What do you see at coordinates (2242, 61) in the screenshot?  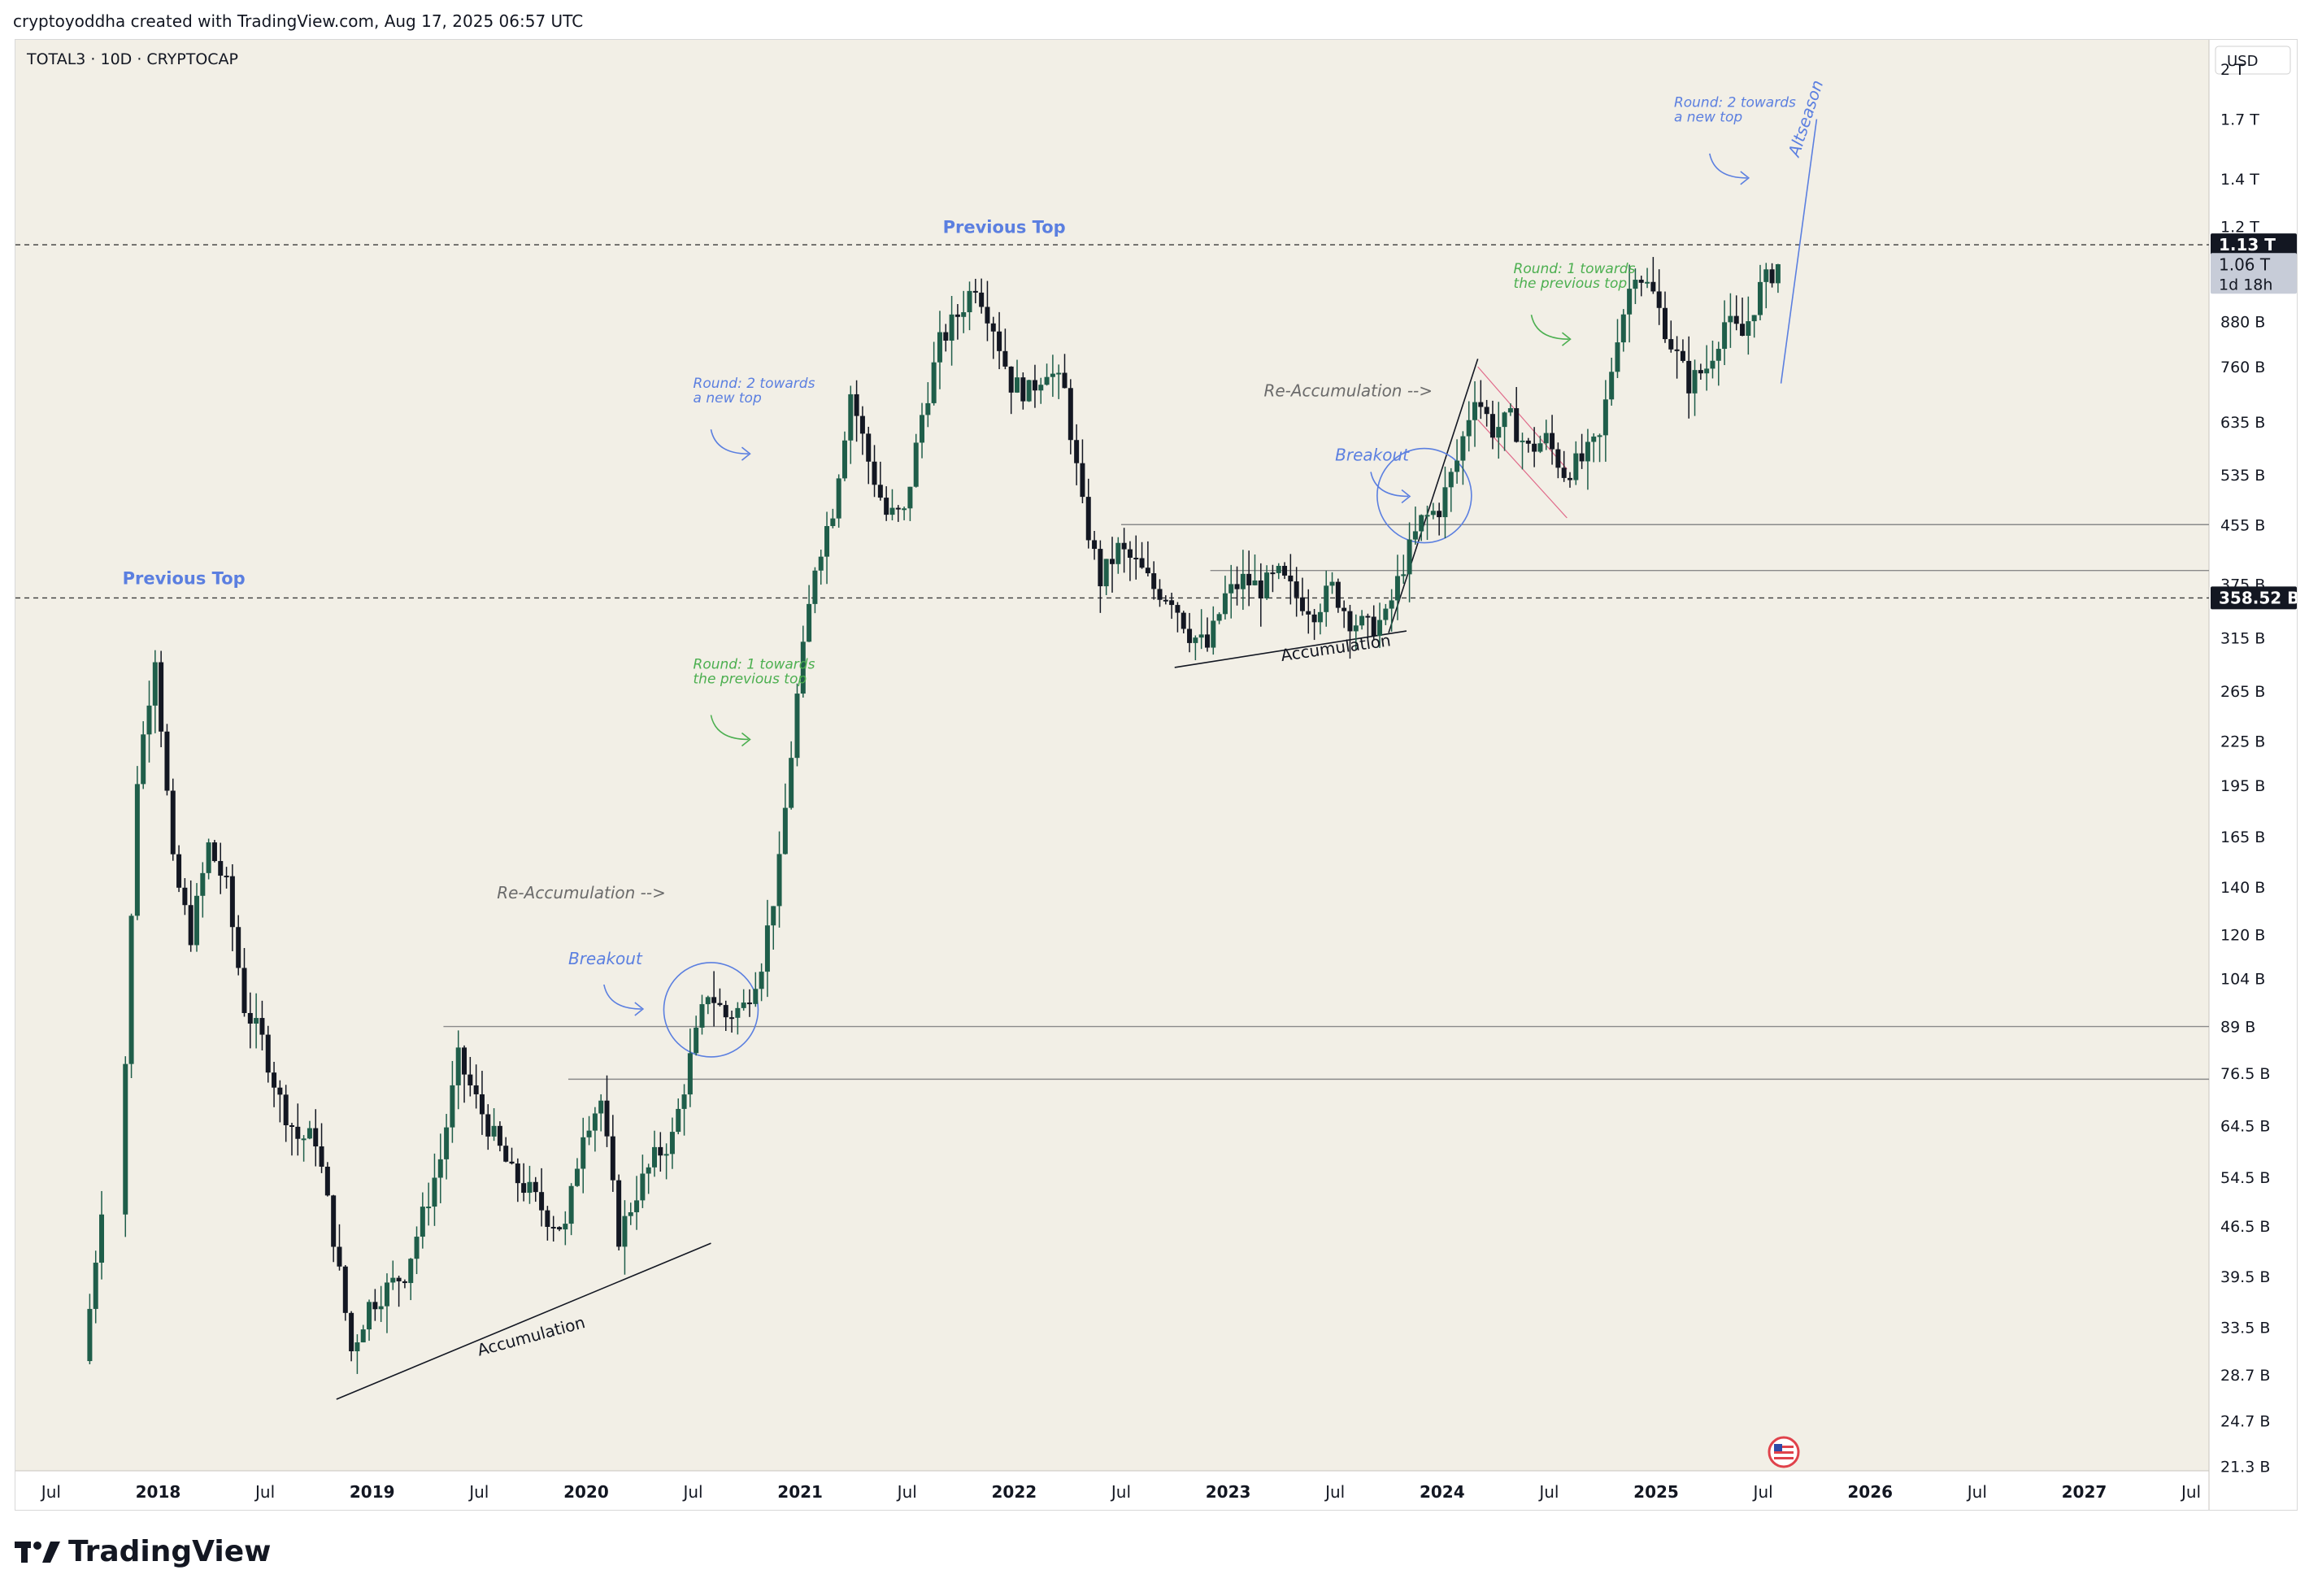 I see `currency-label: USD` at bounding box center [2242, 61].